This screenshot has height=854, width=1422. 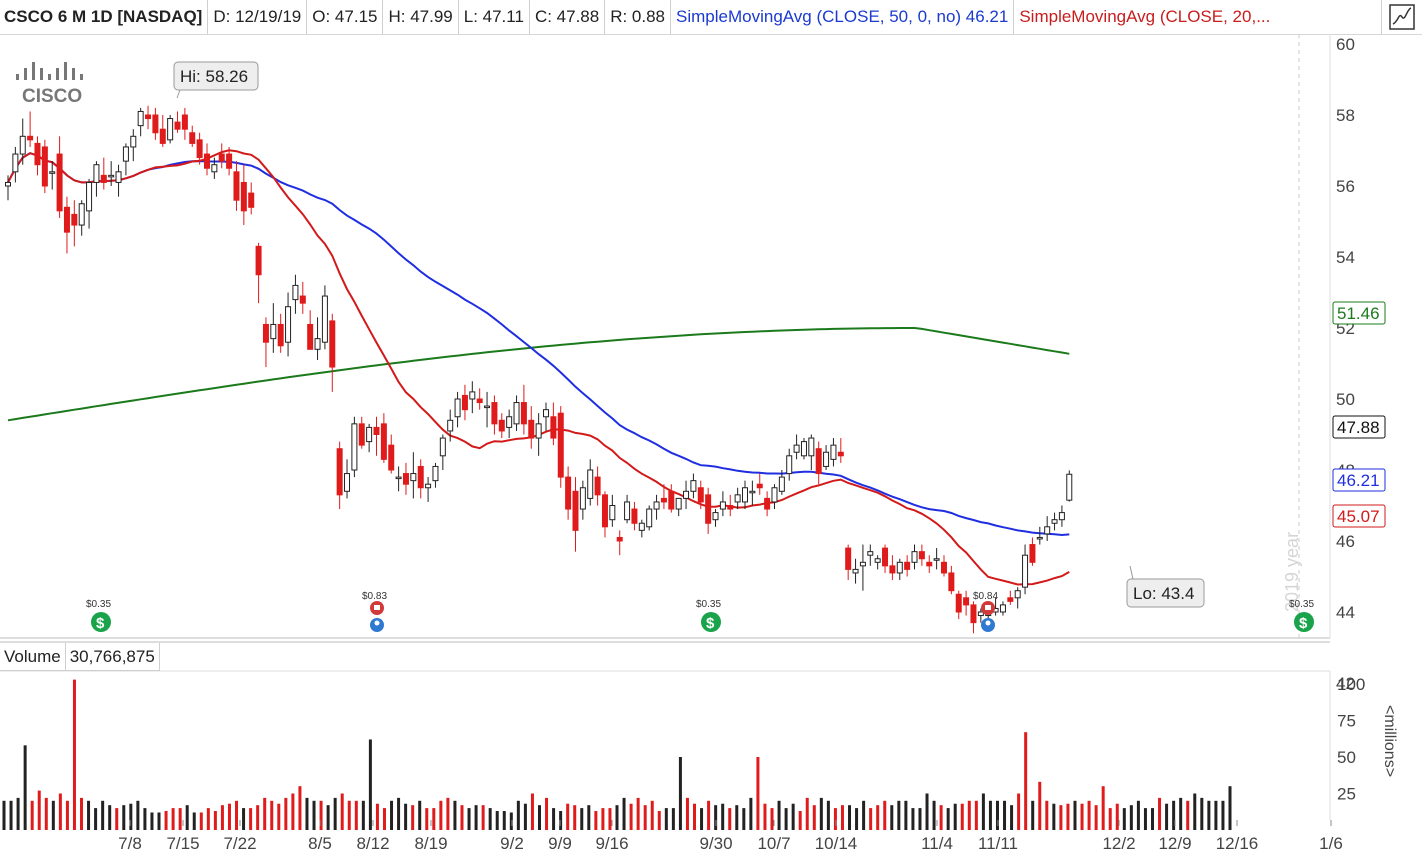 I want to click on year-watermark: 2019 year, so click(x=1292, y=572).